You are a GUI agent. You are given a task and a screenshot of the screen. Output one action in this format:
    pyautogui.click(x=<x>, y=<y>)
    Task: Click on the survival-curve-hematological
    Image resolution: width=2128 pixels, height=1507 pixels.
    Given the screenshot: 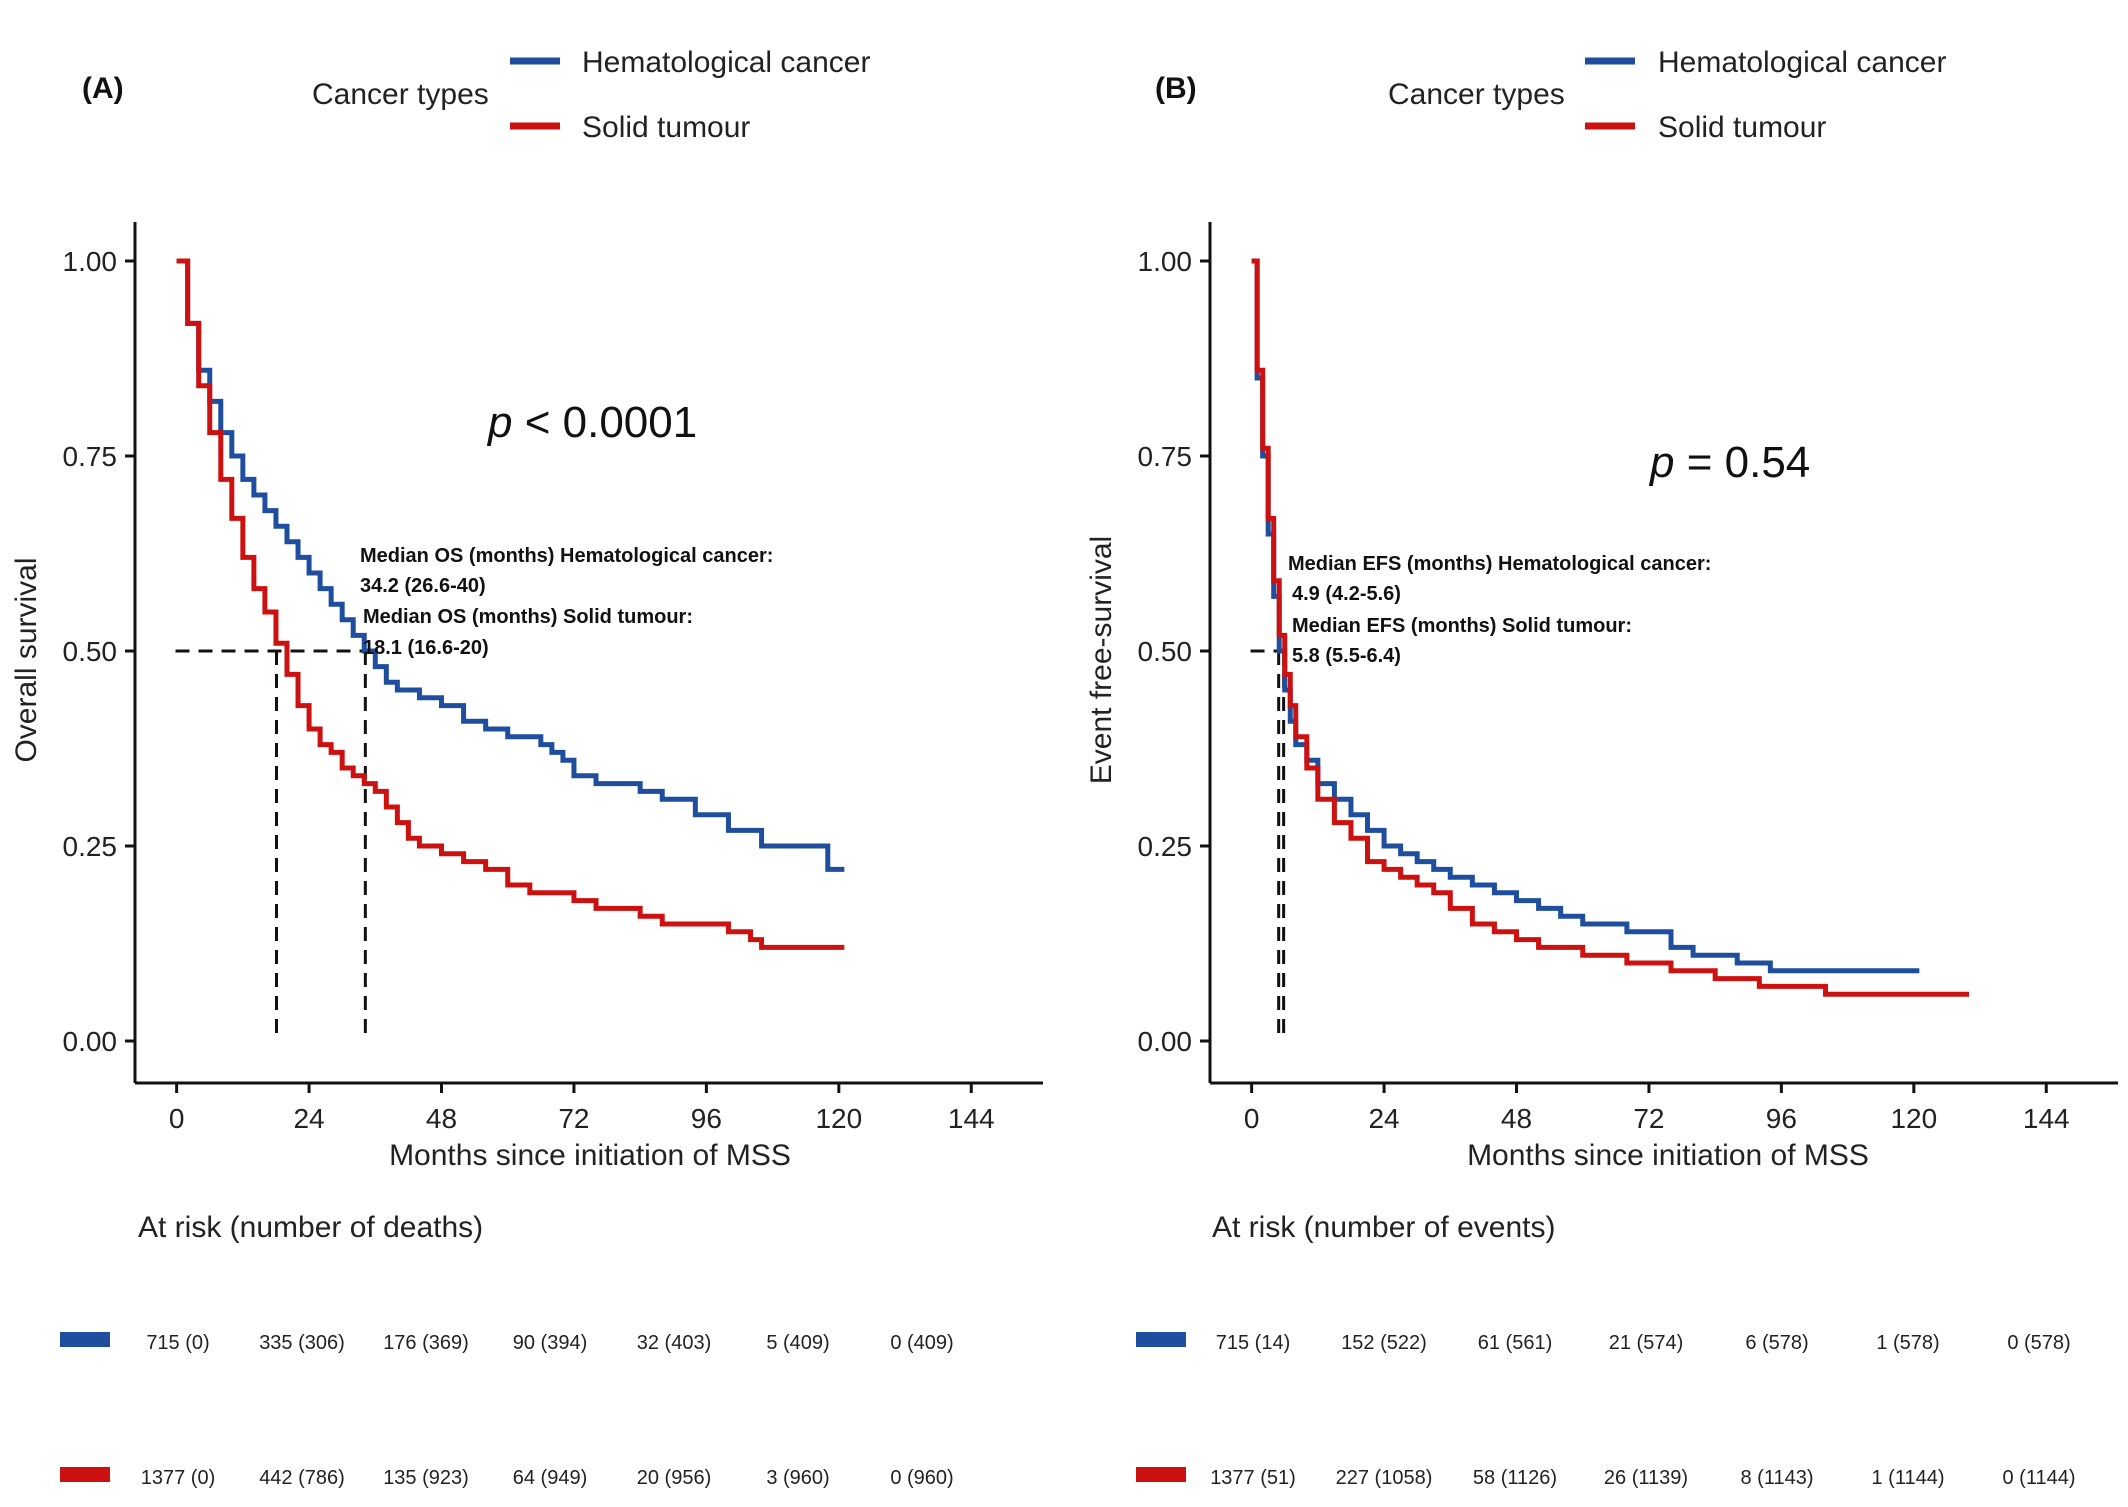 What is the action you would take?
    pyautogui.click(x=510, y=565)
    